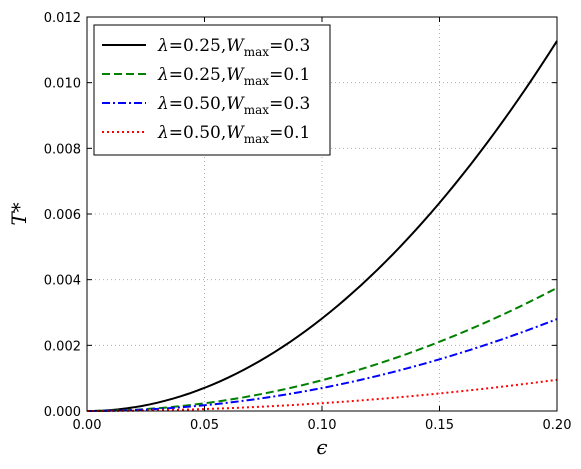 The width and height of the screenshot is (581, 469). Describe the element at coordinates (62, 84) in the screenshot. I see `y-tick-label: 0.010` at that location.